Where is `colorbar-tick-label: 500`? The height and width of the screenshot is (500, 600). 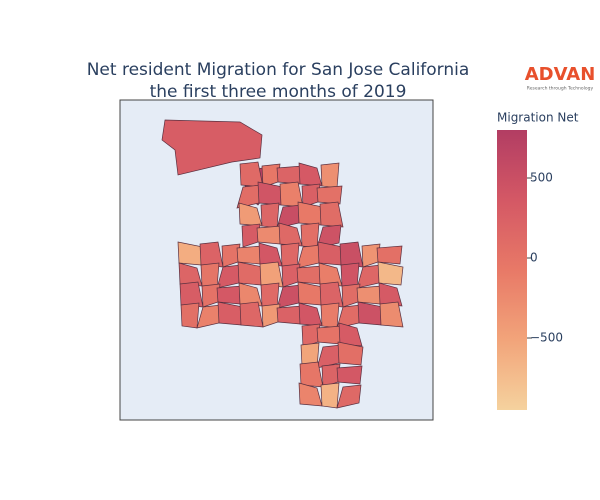
colorbar-tick-label: 500 is located at coordinates (541, 178).